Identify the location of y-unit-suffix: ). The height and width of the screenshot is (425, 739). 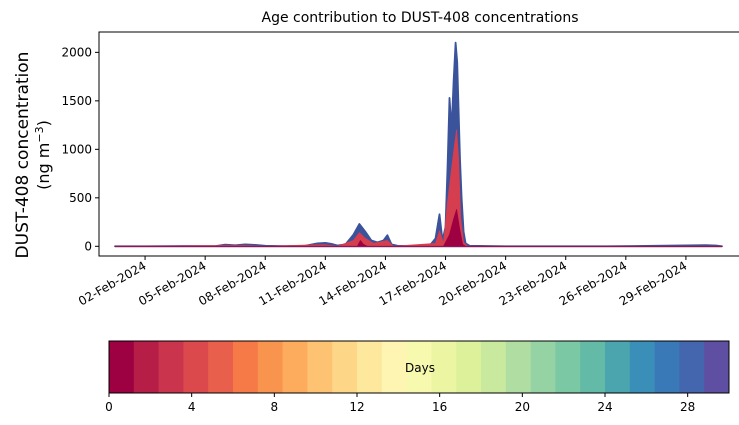
(43, 123).